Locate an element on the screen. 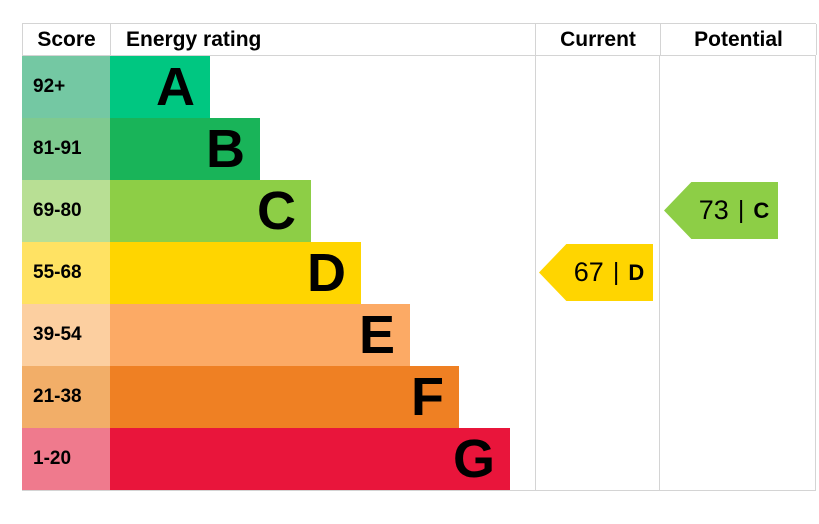 The image size is (819, 524). band-row-f: 21-38 F is located at coordinates (419, 397).